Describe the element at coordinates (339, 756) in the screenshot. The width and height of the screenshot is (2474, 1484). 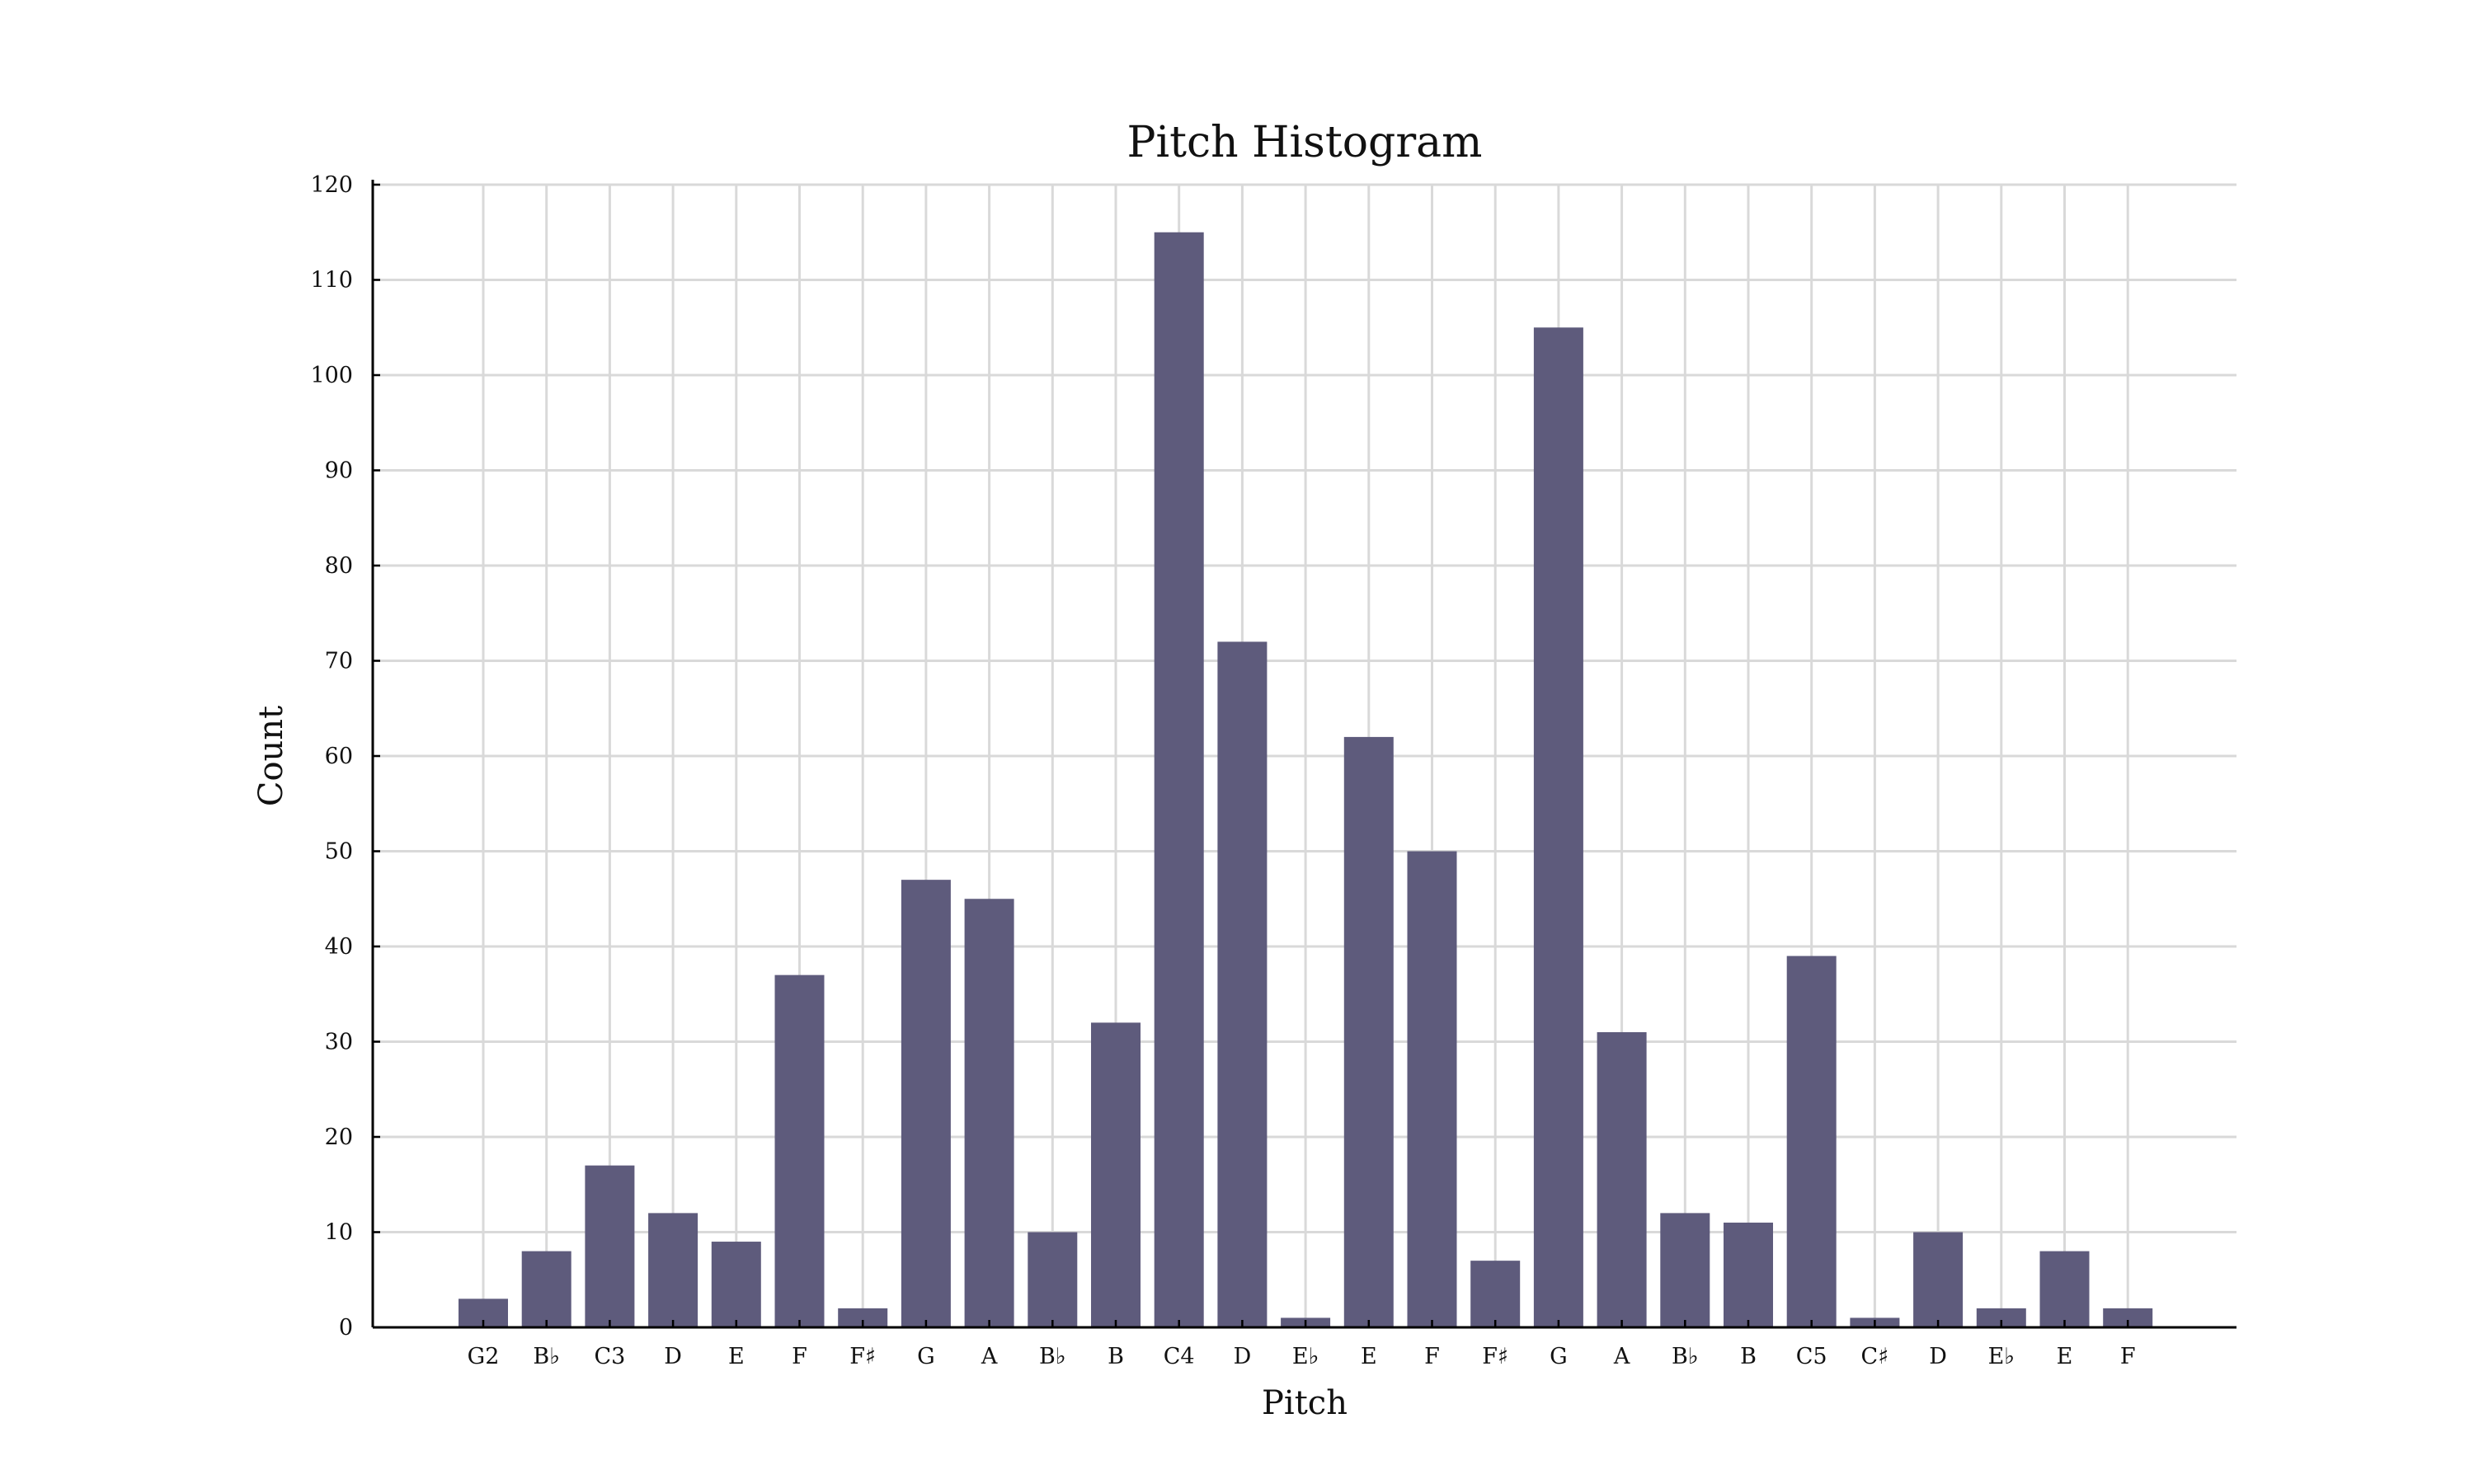
I see `y-tick-label: 60` at that location.